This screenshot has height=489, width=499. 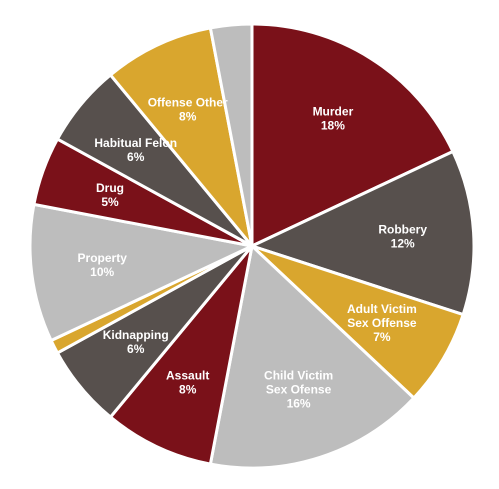 I want to click on slice-label: Murder 18%, so click(x=333, y=119).